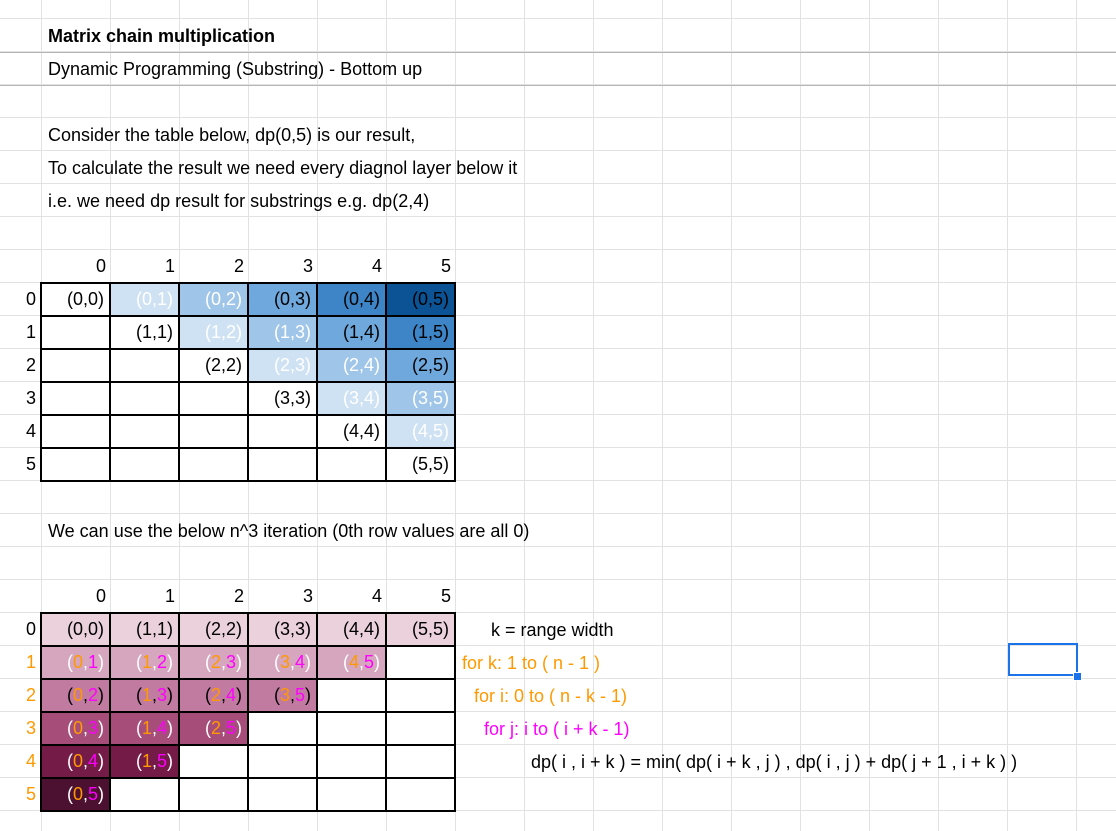  I want to click on row-header: 2, so click(30, 695).